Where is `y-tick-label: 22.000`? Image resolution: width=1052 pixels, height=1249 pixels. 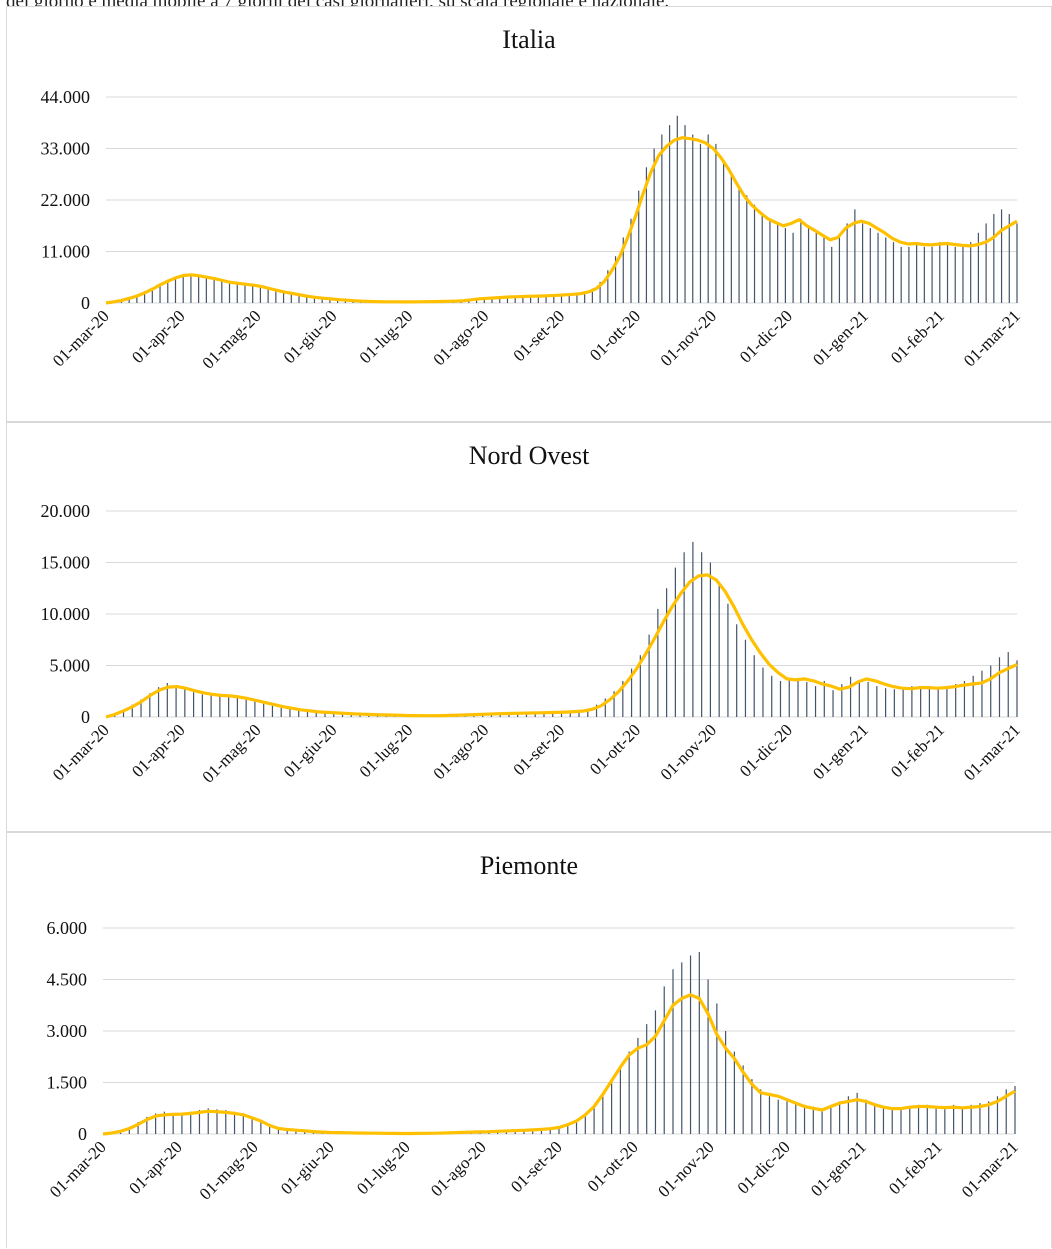
y-tick-label: 22.000 is located at coordinates (66, 200).